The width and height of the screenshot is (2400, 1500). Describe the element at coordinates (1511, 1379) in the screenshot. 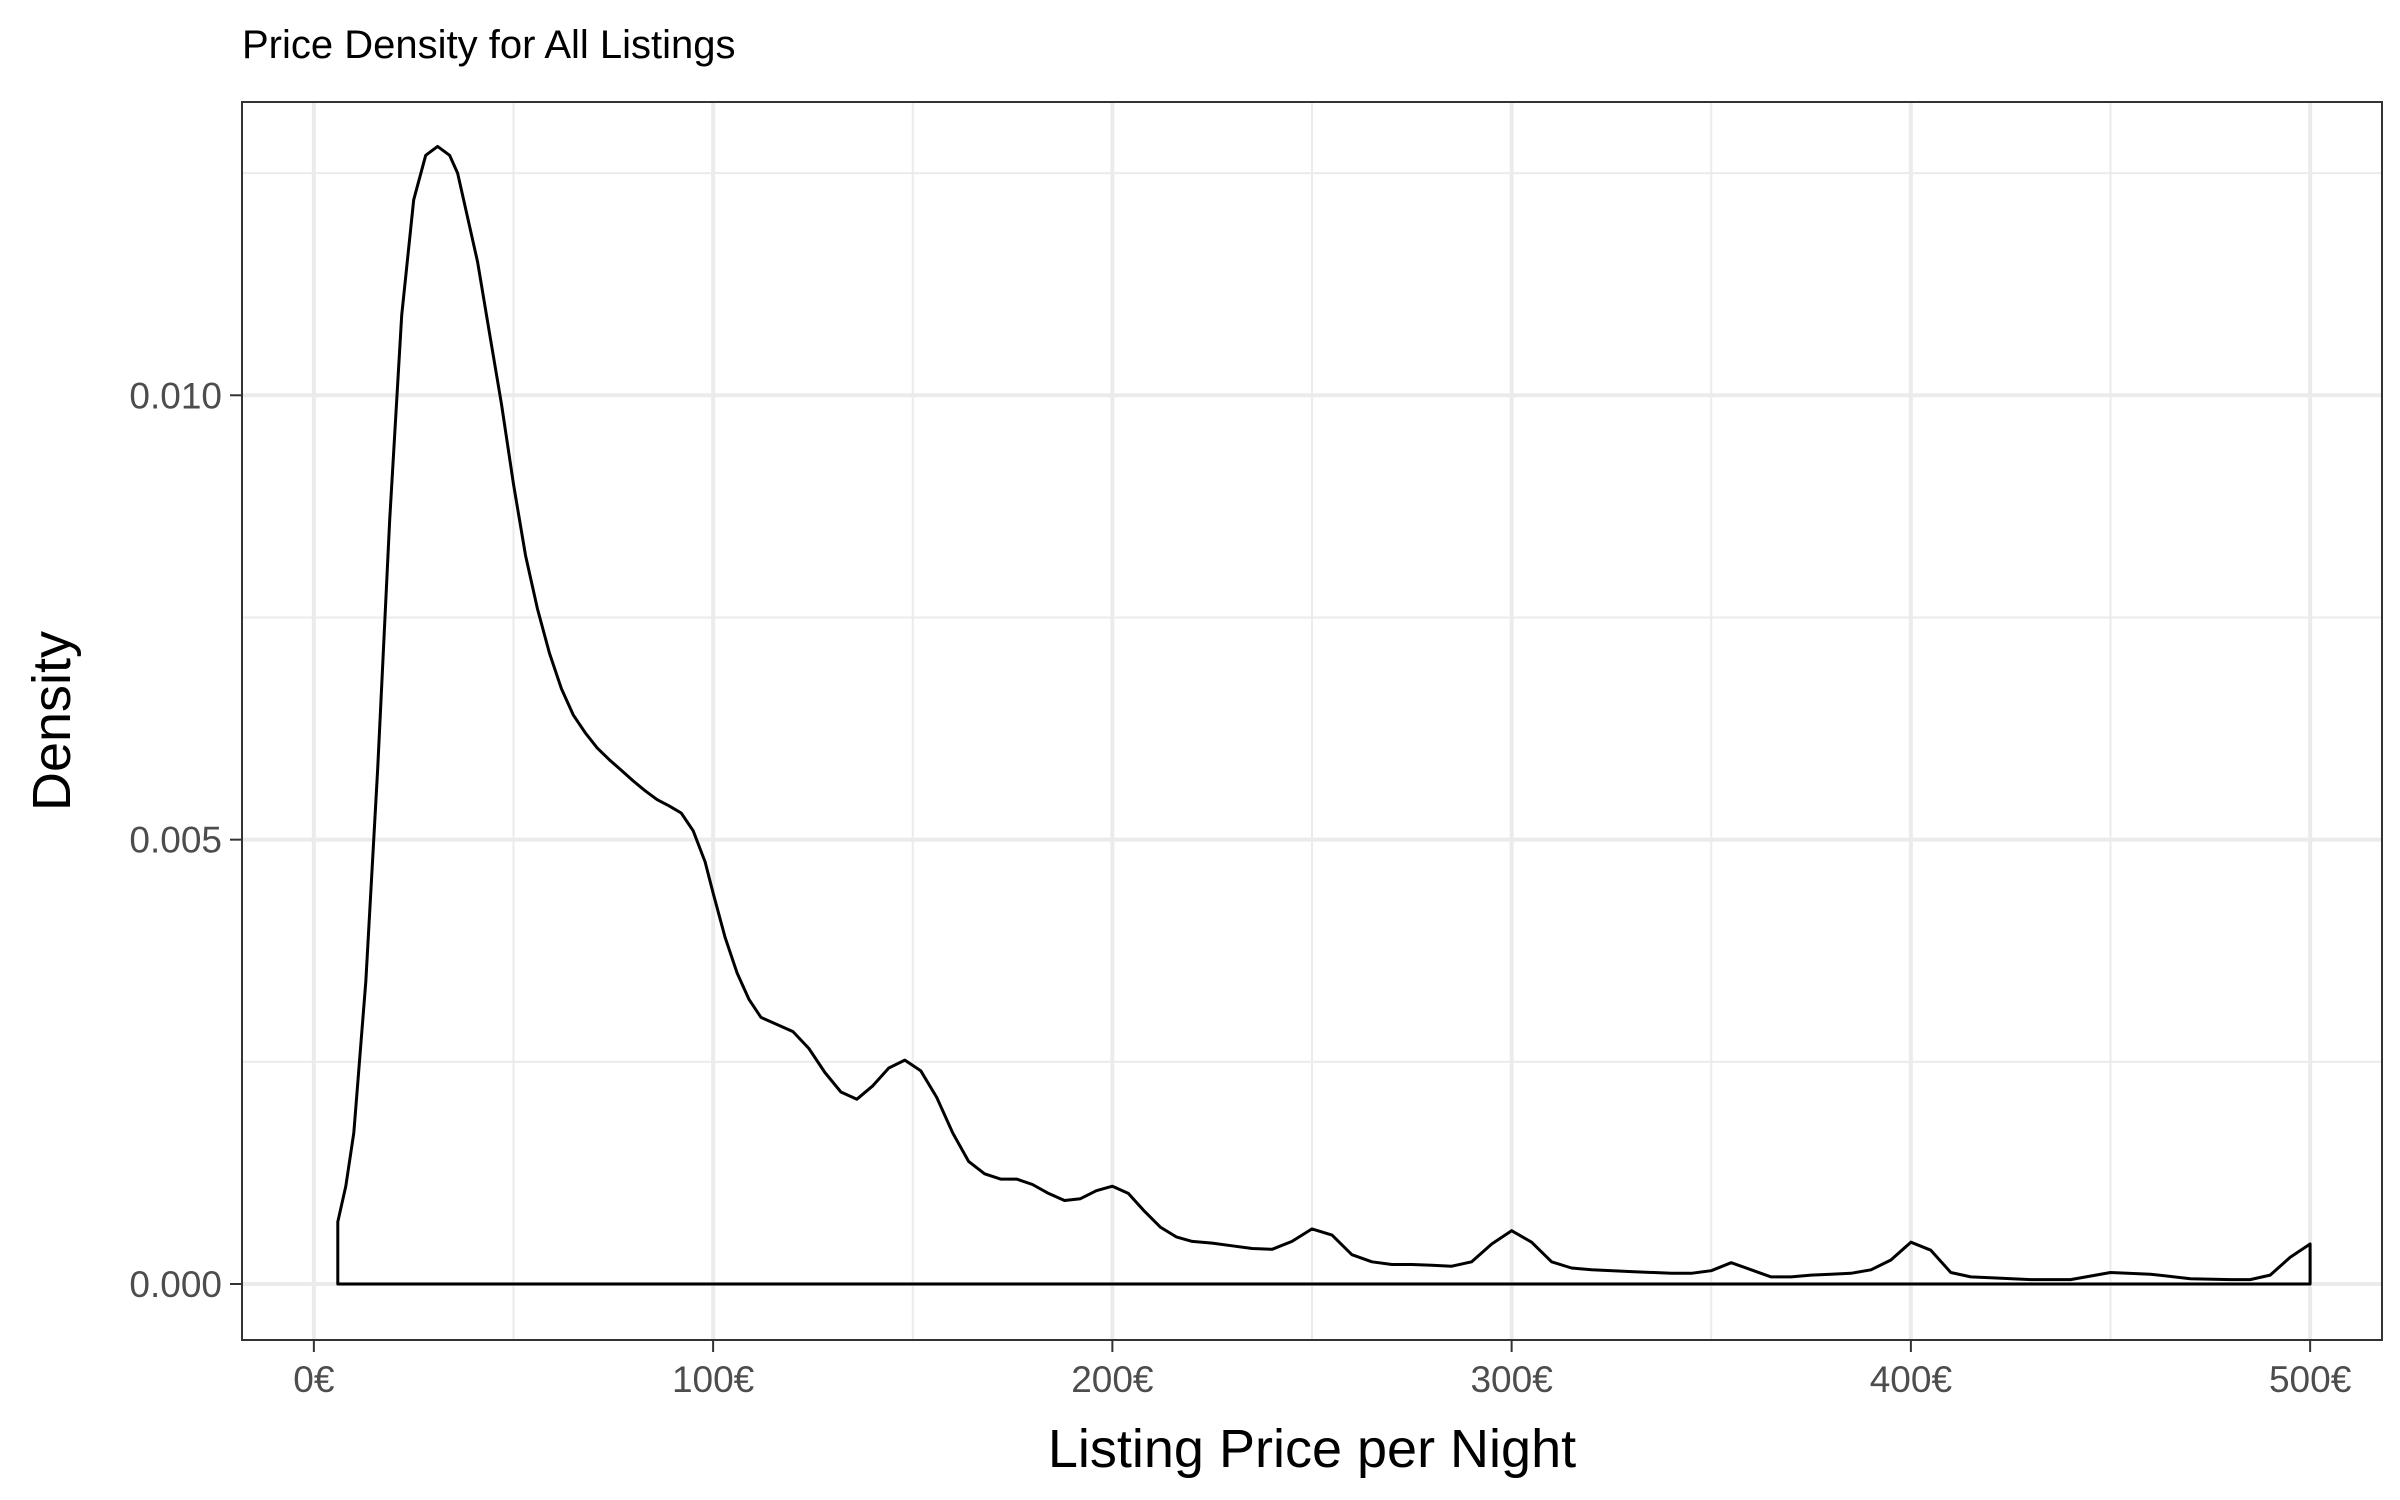

I see `x-tick-label: 300€` at that location.